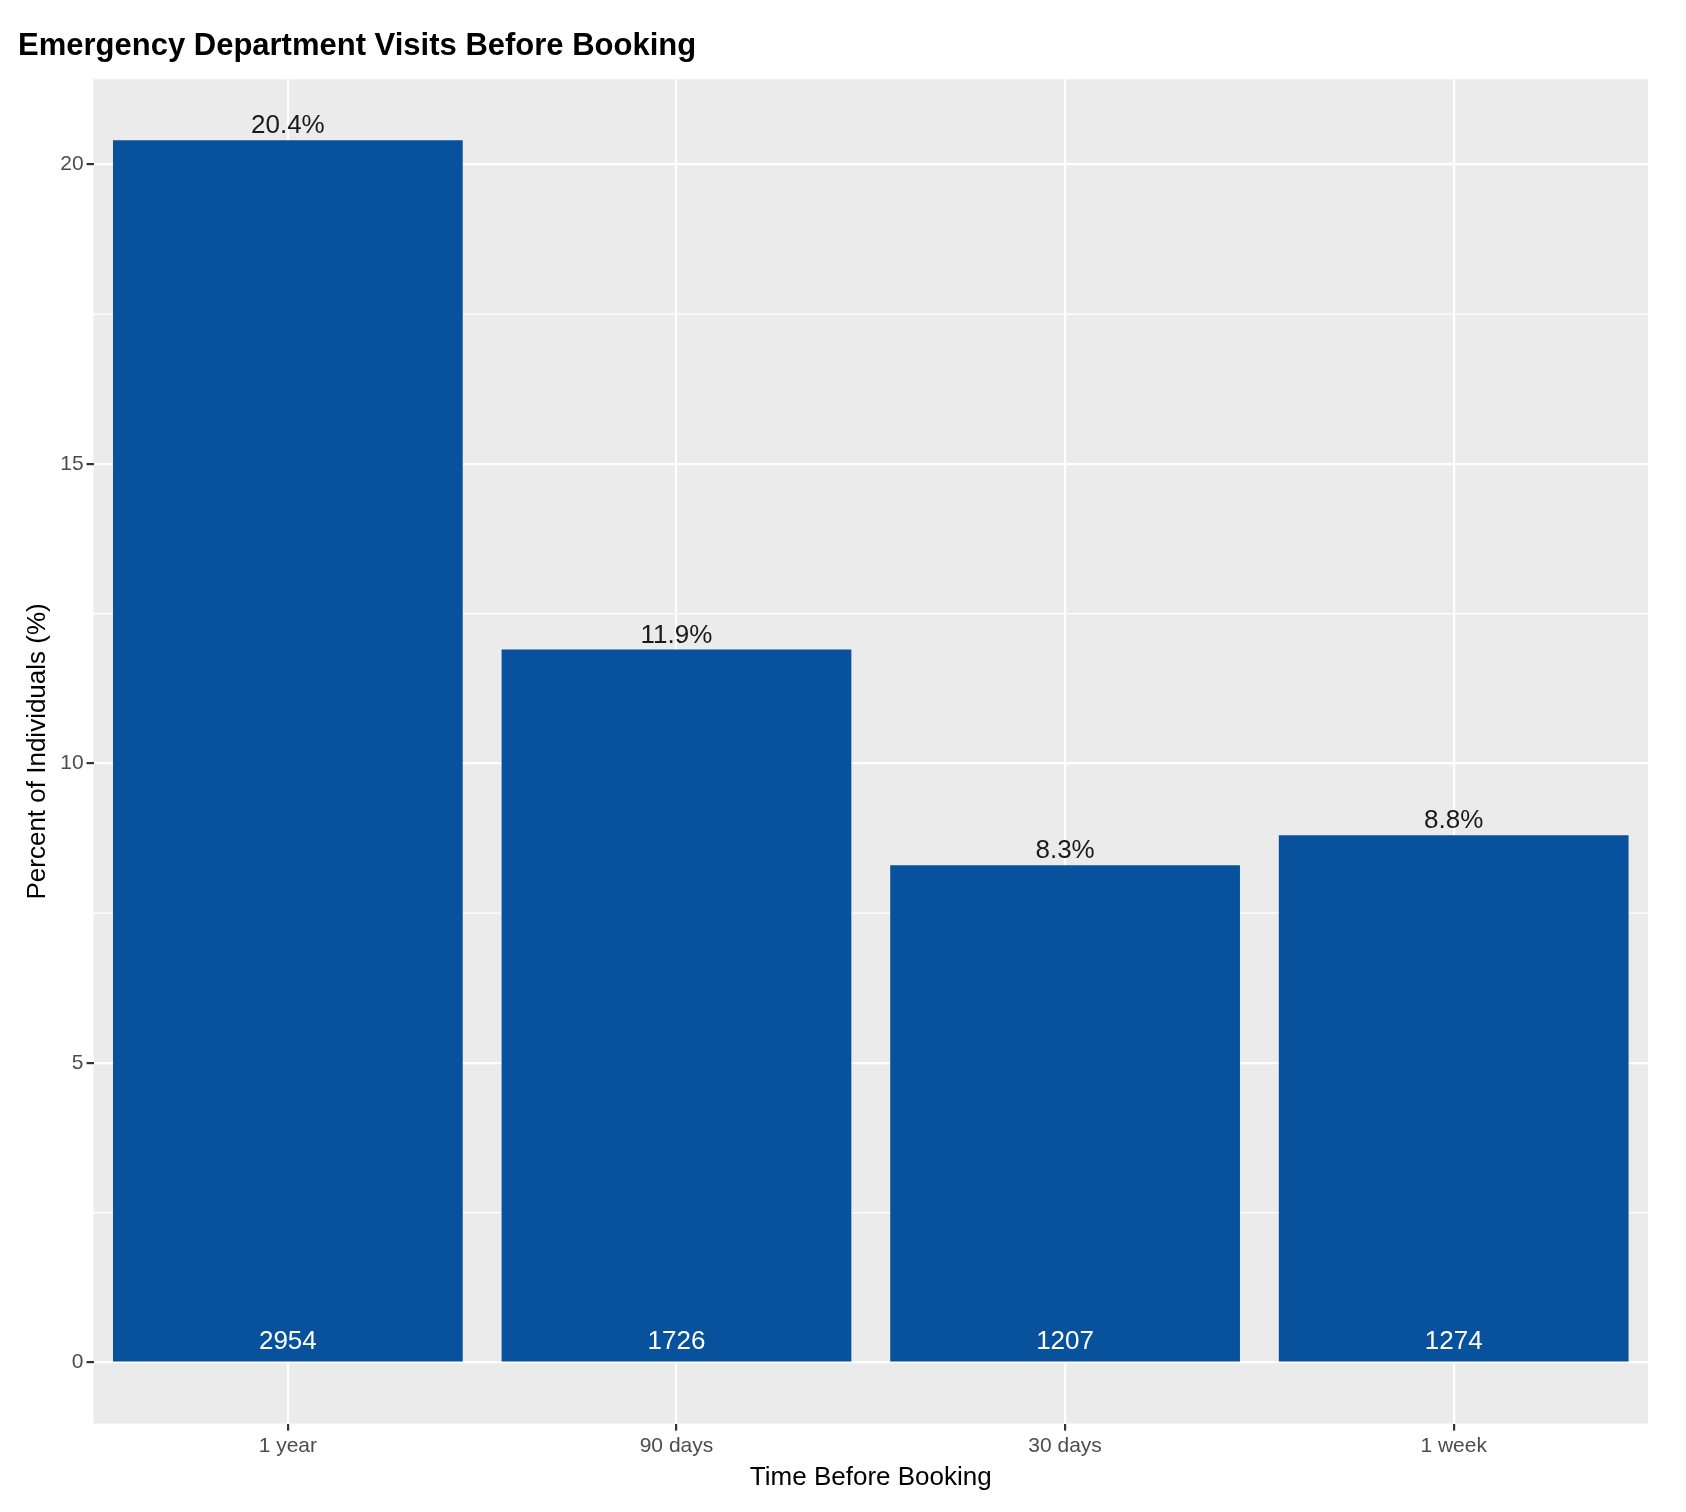 The image size is (1686, 1512). I want to click on data-label: 11.9%, so click(676, 633).